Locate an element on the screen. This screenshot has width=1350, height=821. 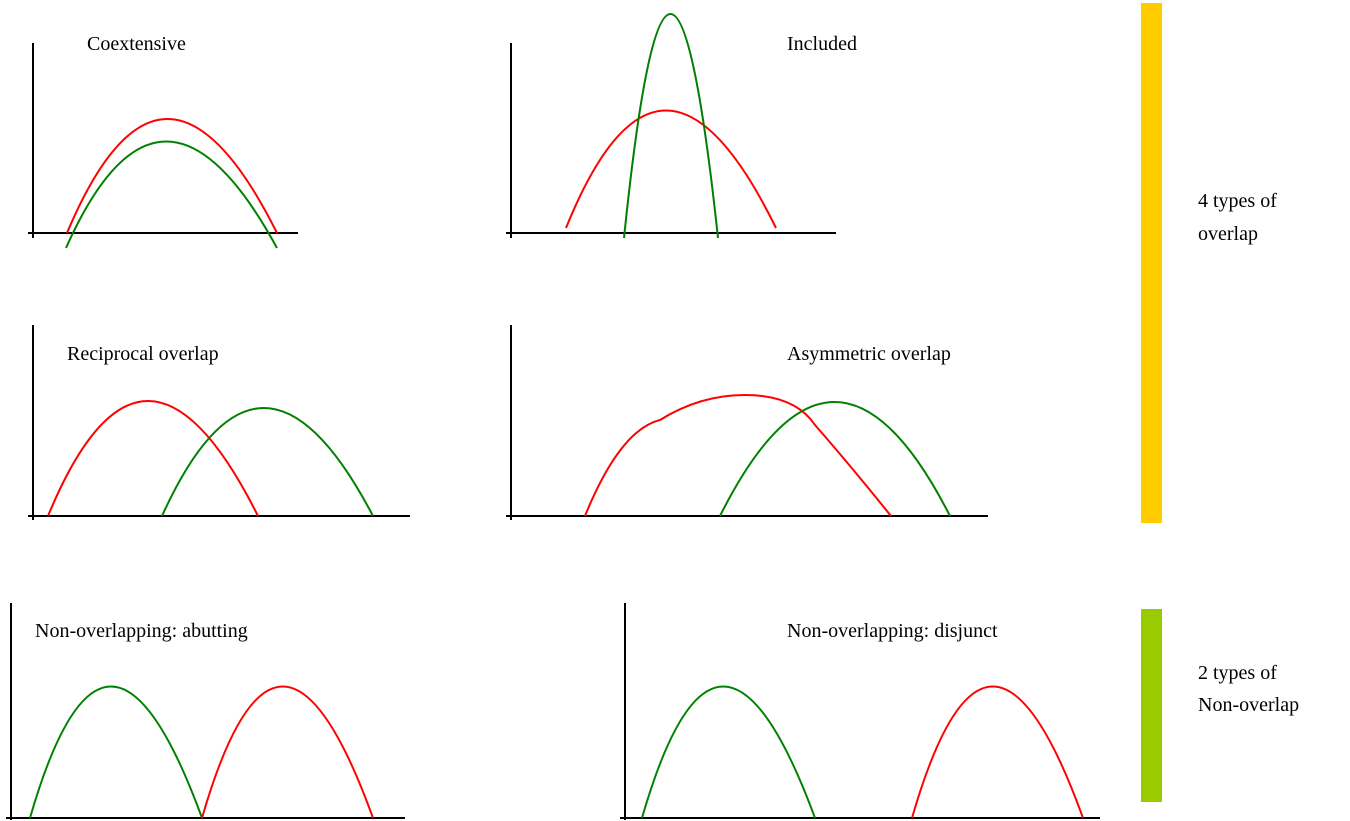
panel-title: Coextensive is located at coordinates (136, 44).